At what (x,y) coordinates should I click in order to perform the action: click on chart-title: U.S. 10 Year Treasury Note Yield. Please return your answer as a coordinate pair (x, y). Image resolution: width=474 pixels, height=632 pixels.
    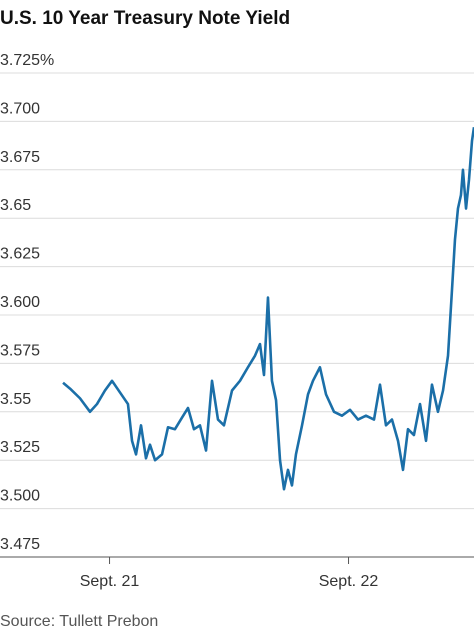
    Looking at the image, I should click on (145, 18).